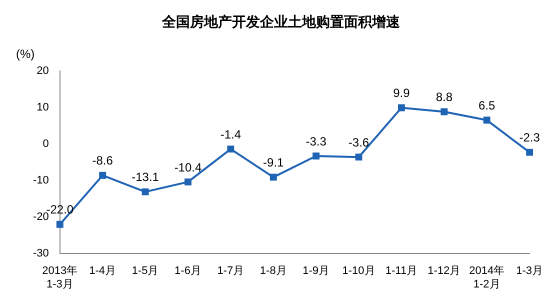 Image resolution: width=554 pixels, height=302 pixels. I want to click on data-label: -9.1, so click(273, 163).